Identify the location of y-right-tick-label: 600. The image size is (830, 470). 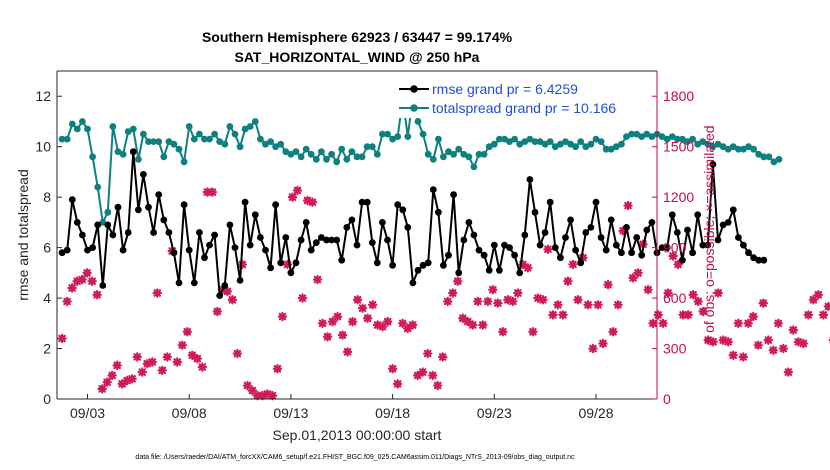
(675, 298).